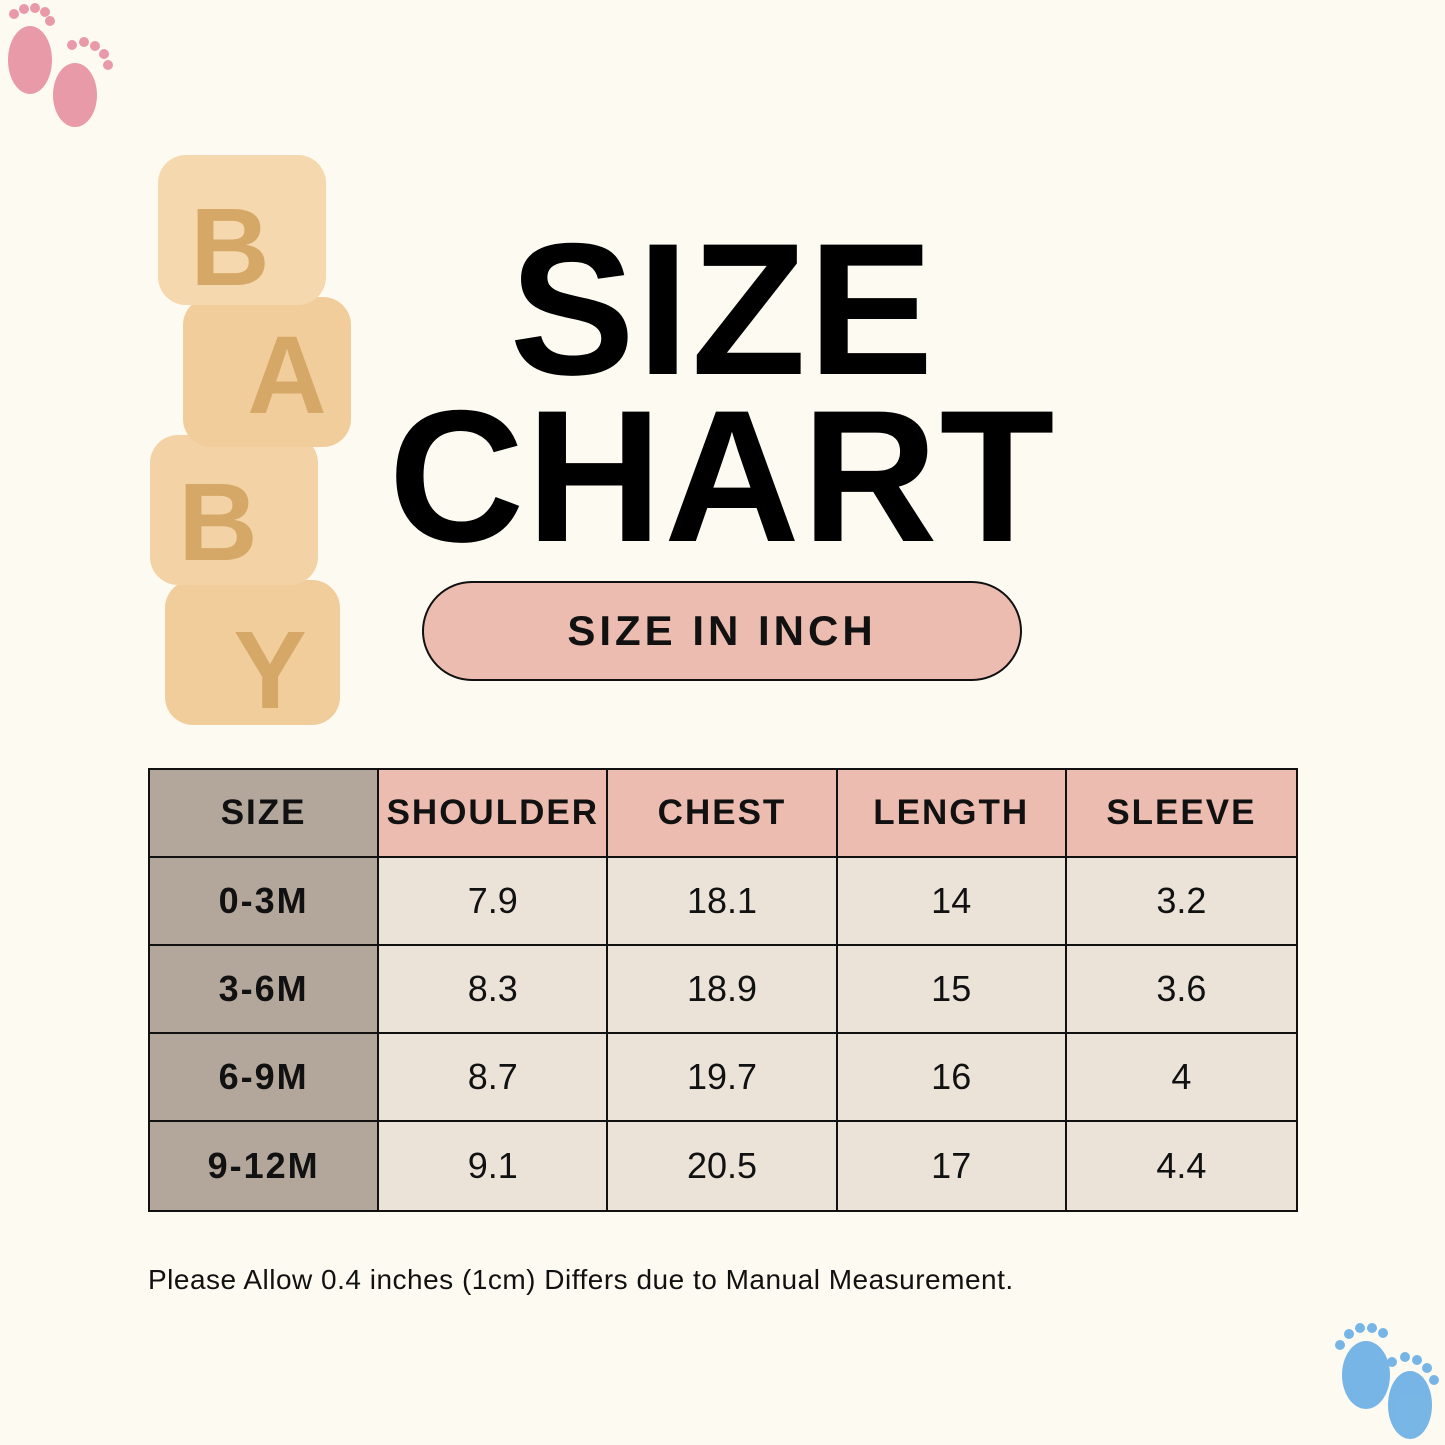 Image resolution: width=1445 pixels, height=1445 pixels. I want to click on unit-badge: SIZE IN INCH, so click(722, 631).